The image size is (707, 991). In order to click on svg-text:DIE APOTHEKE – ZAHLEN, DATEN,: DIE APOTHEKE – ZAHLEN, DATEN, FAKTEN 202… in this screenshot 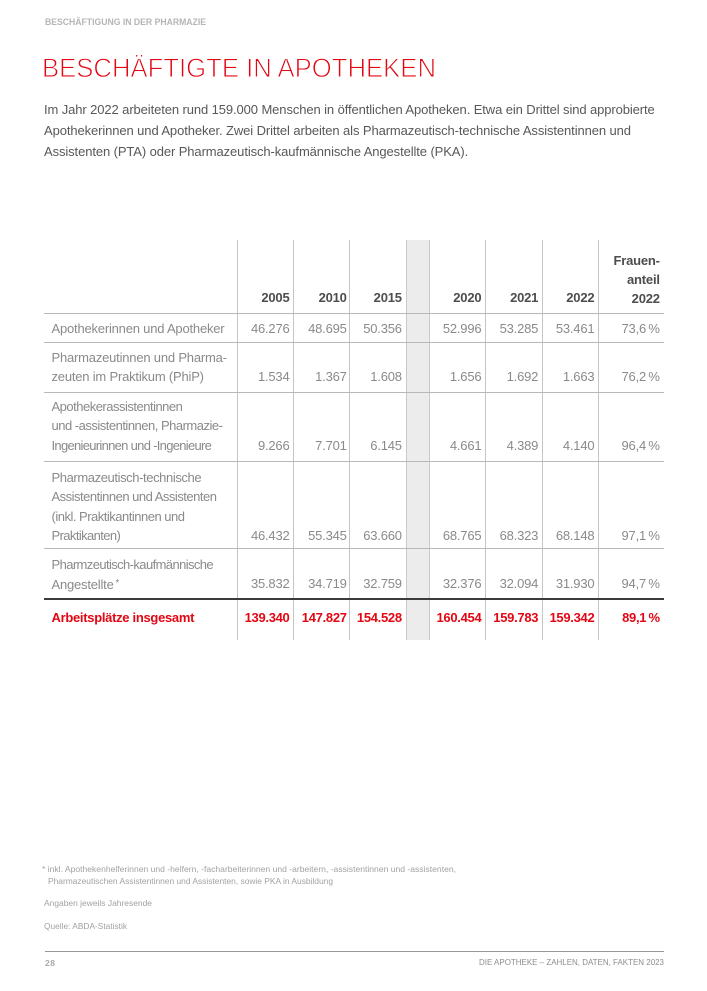, I will do `click(571, 962)`.